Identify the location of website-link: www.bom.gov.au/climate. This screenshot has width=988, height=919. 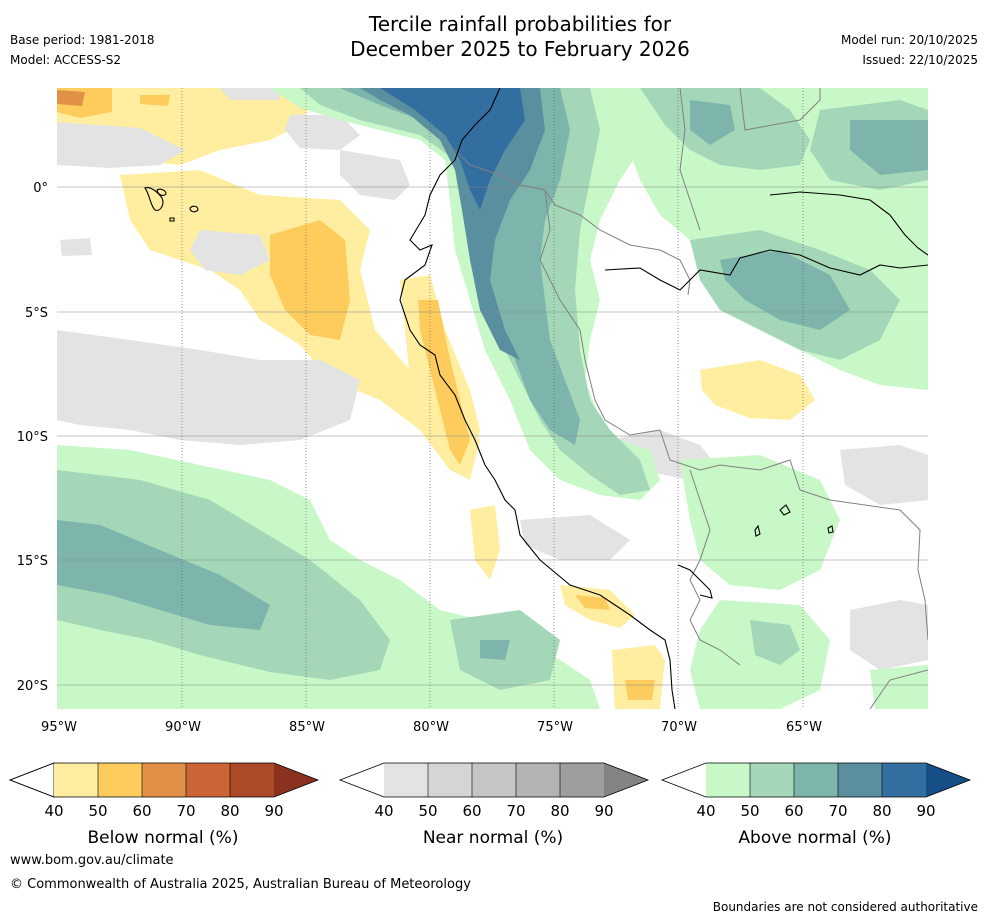
(92, 860).